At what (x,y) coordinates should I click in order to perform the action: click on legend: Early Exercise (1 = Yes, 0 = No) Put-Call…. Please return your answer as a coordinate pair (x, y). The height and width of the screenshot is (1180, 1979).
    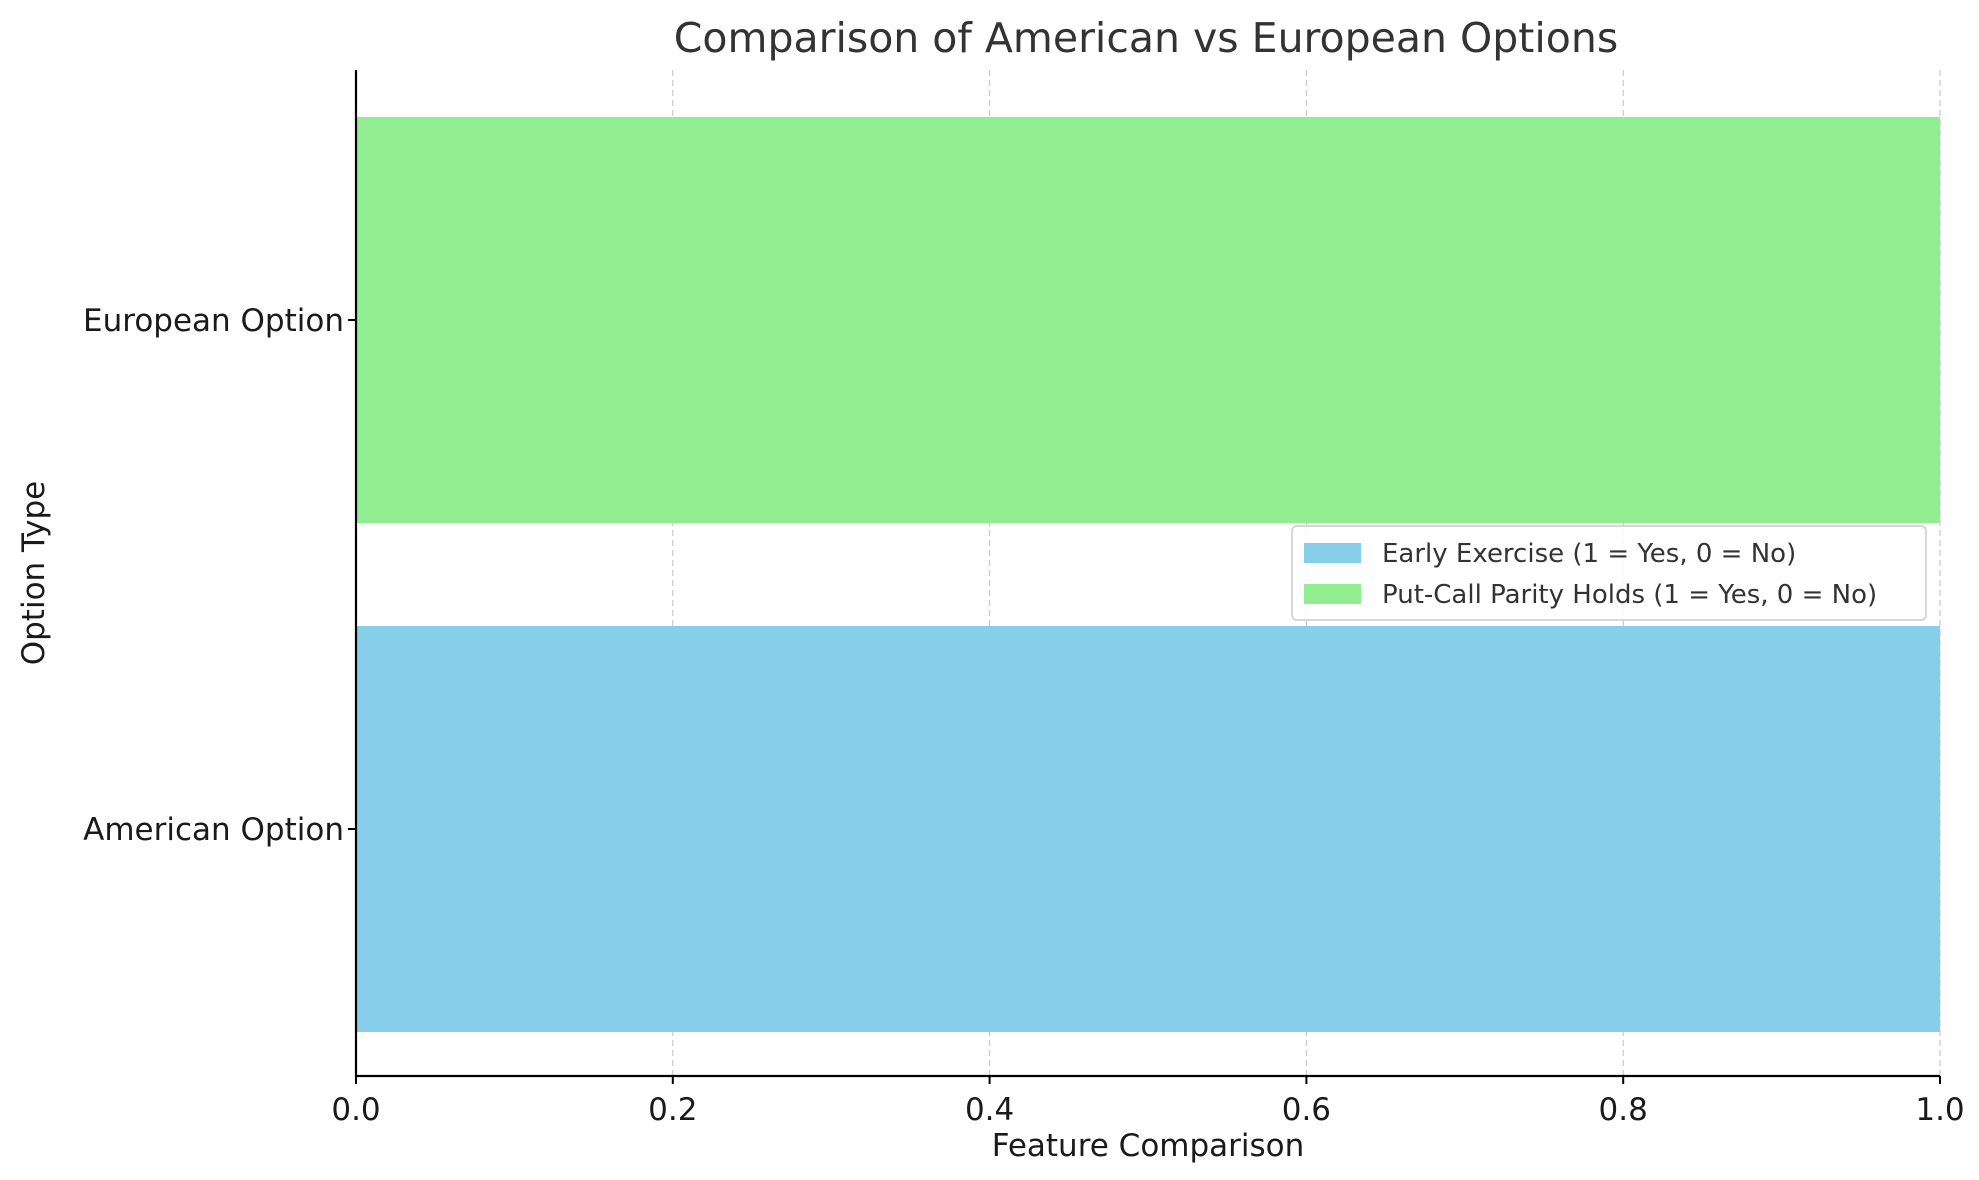
    Looking at the image, I should click on (1609, 573).